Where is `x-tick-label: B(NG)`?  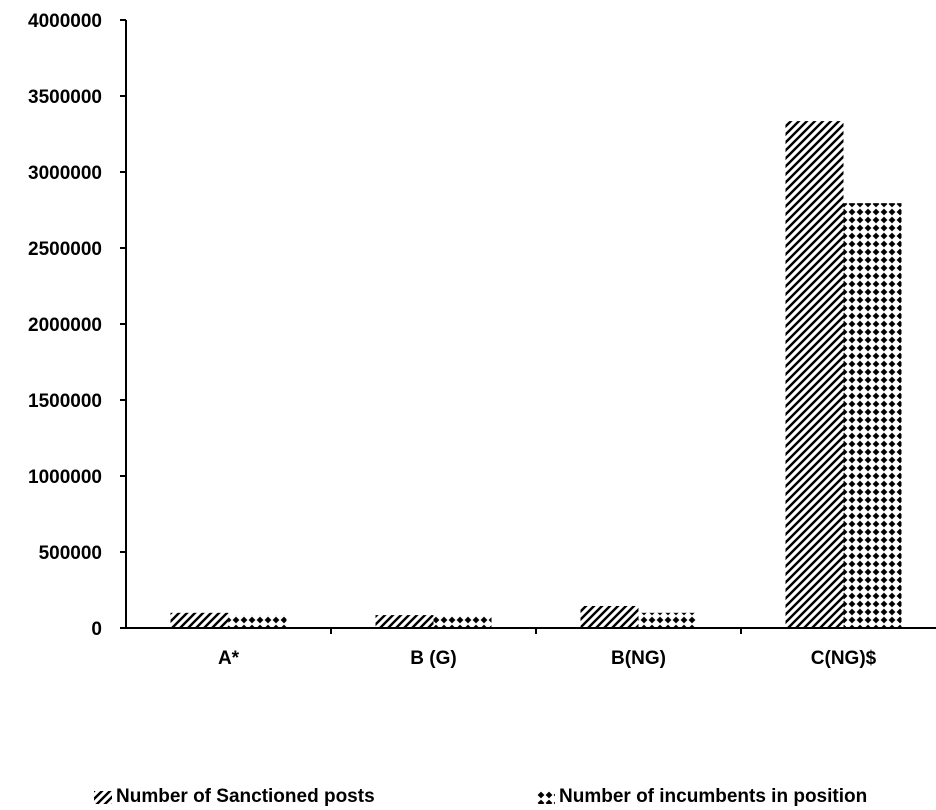 x-tick-label: B(NG) is located at coordinates (638, 658).